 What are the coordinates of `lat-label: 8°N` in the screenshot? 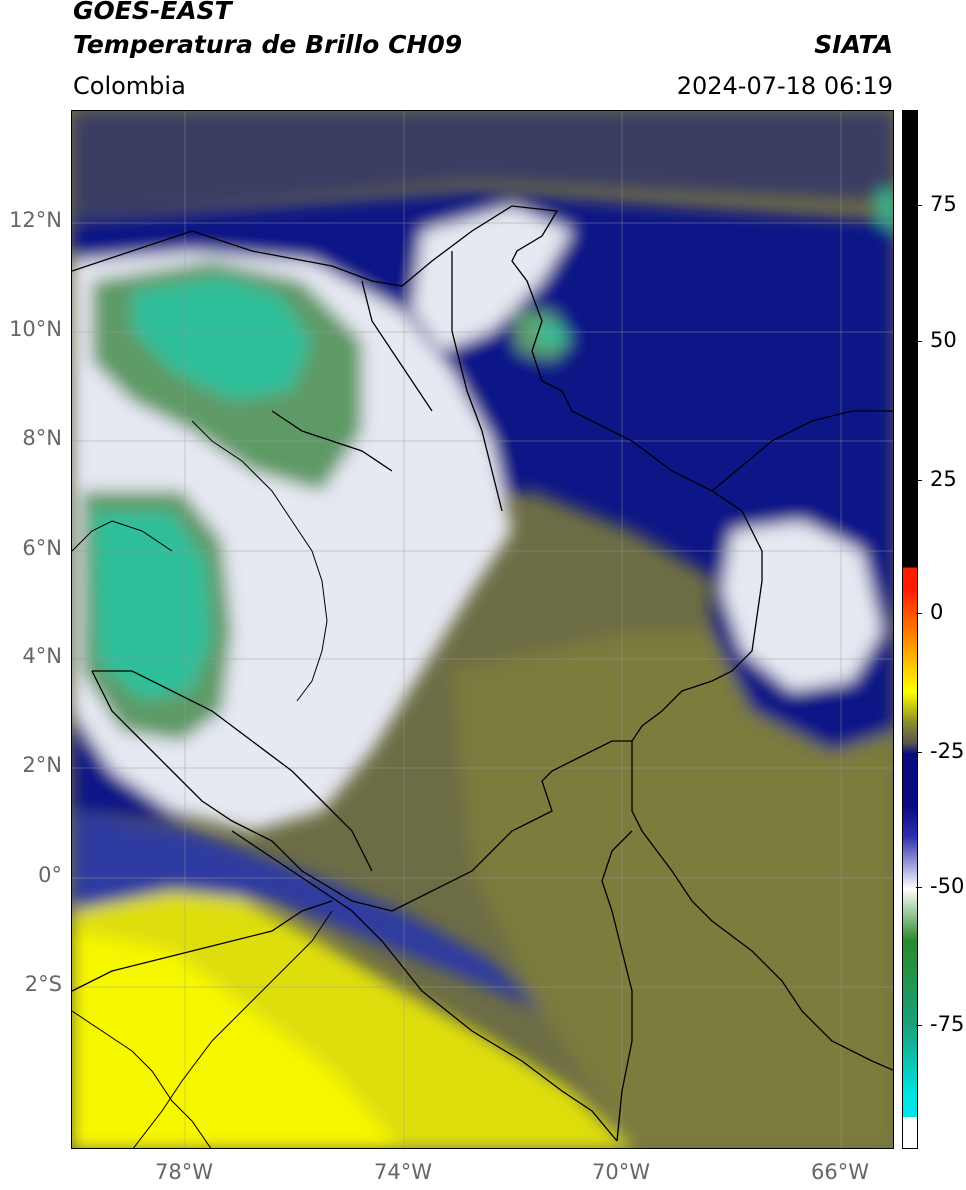 It's located at (42, 438).